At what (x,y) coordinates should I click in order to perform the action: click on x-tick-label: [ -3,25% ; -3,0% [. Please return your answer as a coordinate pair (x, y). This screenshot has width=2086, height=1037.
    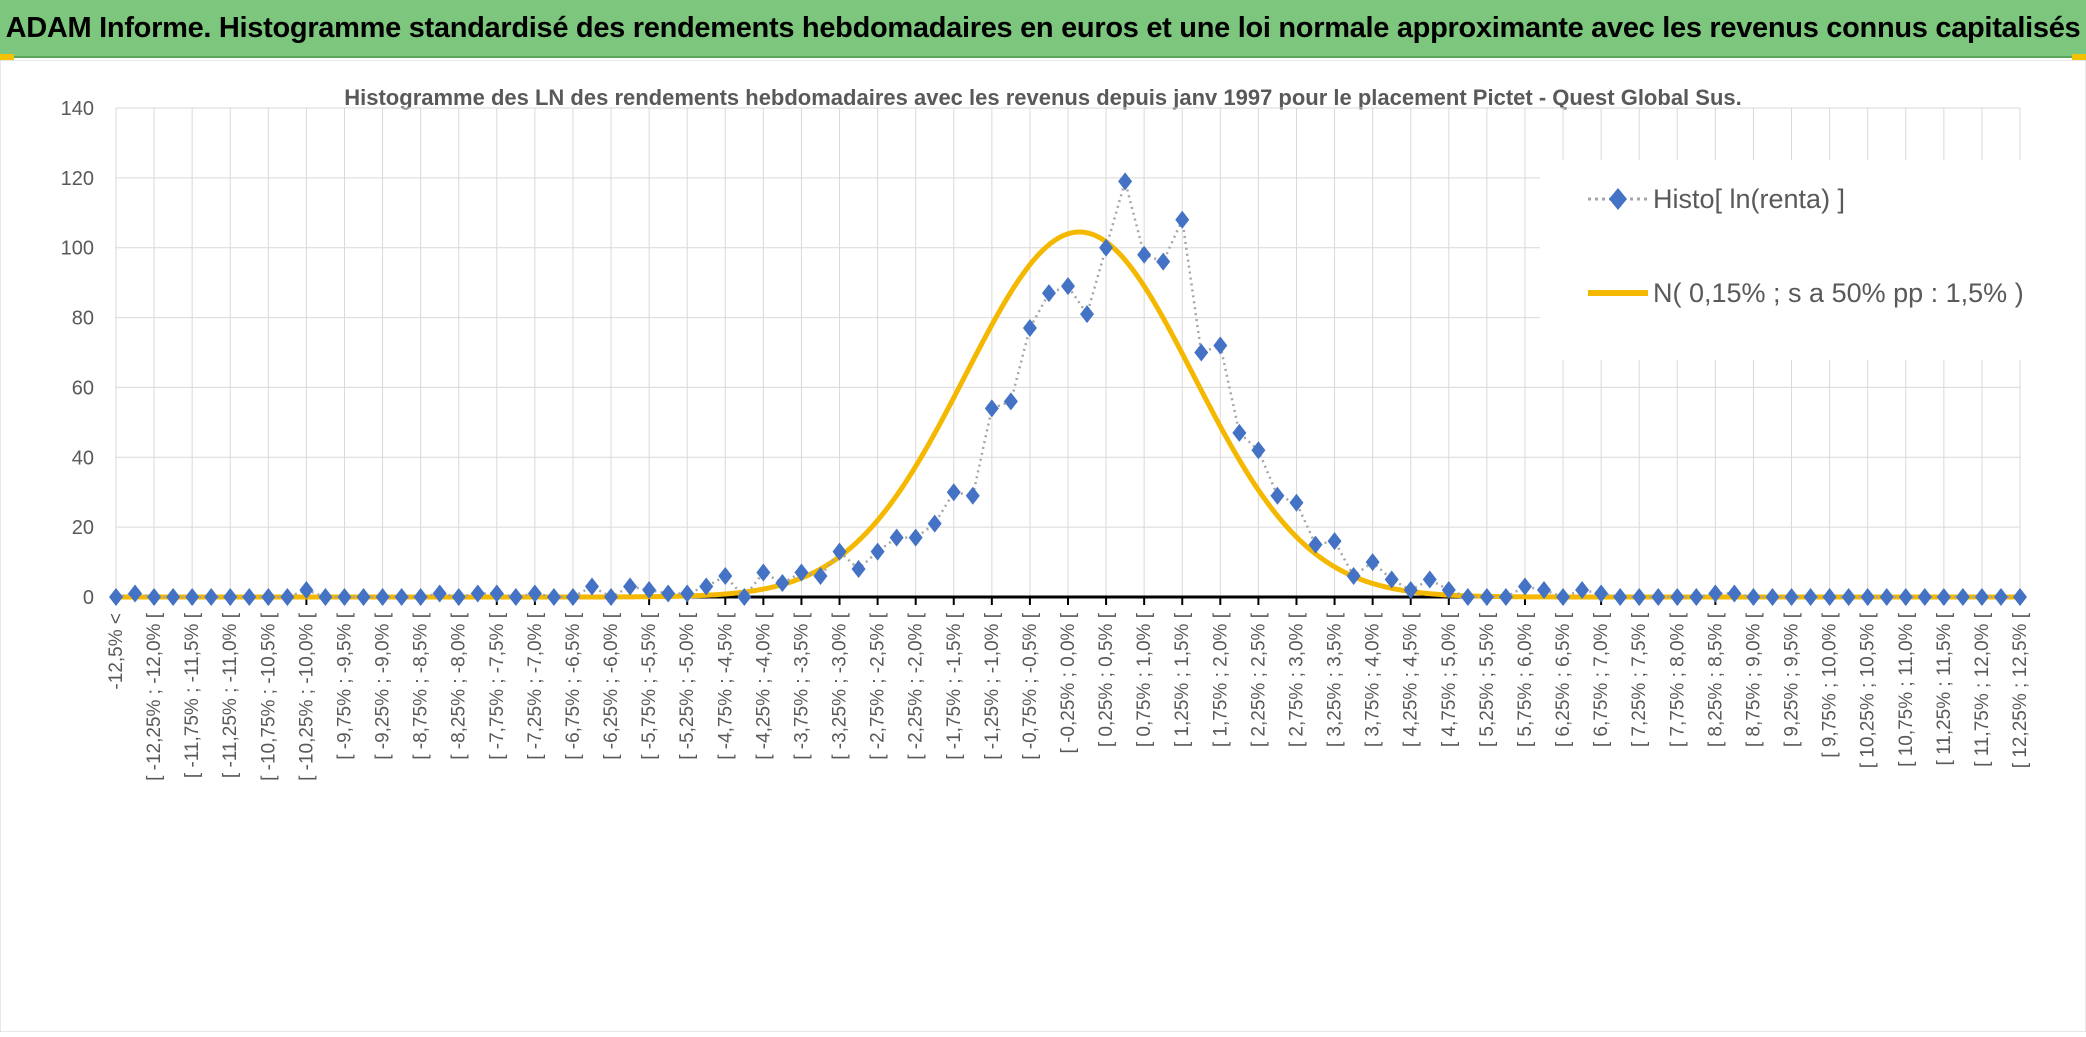
    Looking at the image, I should click on (840, 686).